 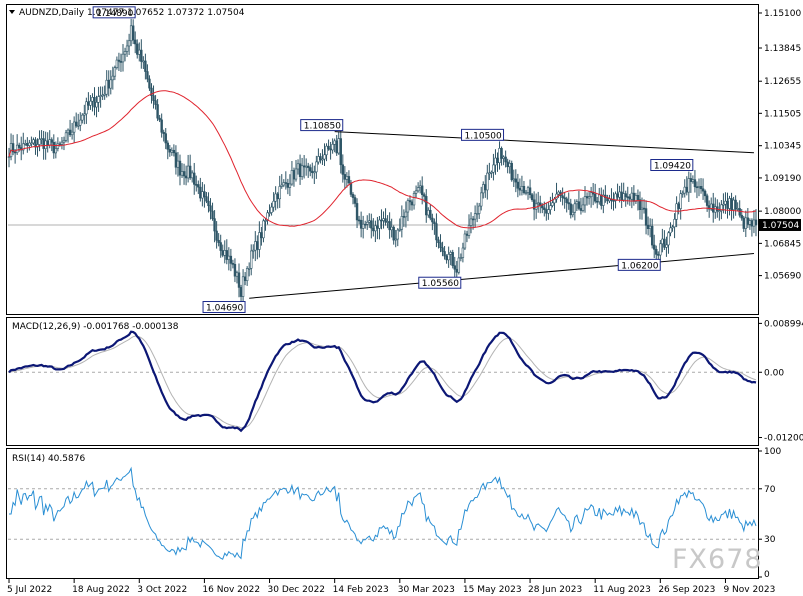 What do you see at coordinates (555, 590) in the screenshot?
I see `axis-tick-label: 28 Jun 2023` at bounding box center [555, 590].